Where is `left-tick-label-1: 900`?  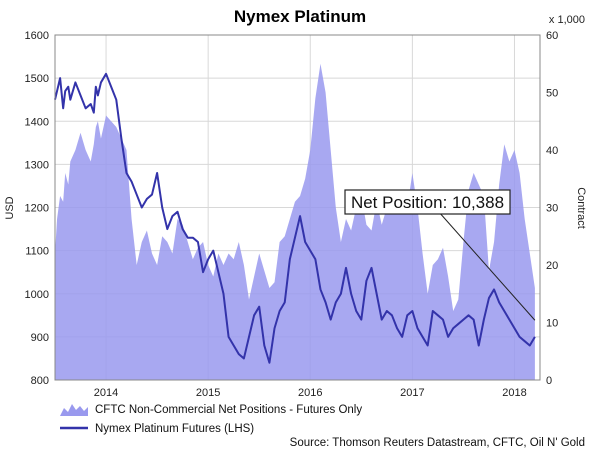 left-tick-label-1: 900 is located at coordinates (40, 338).